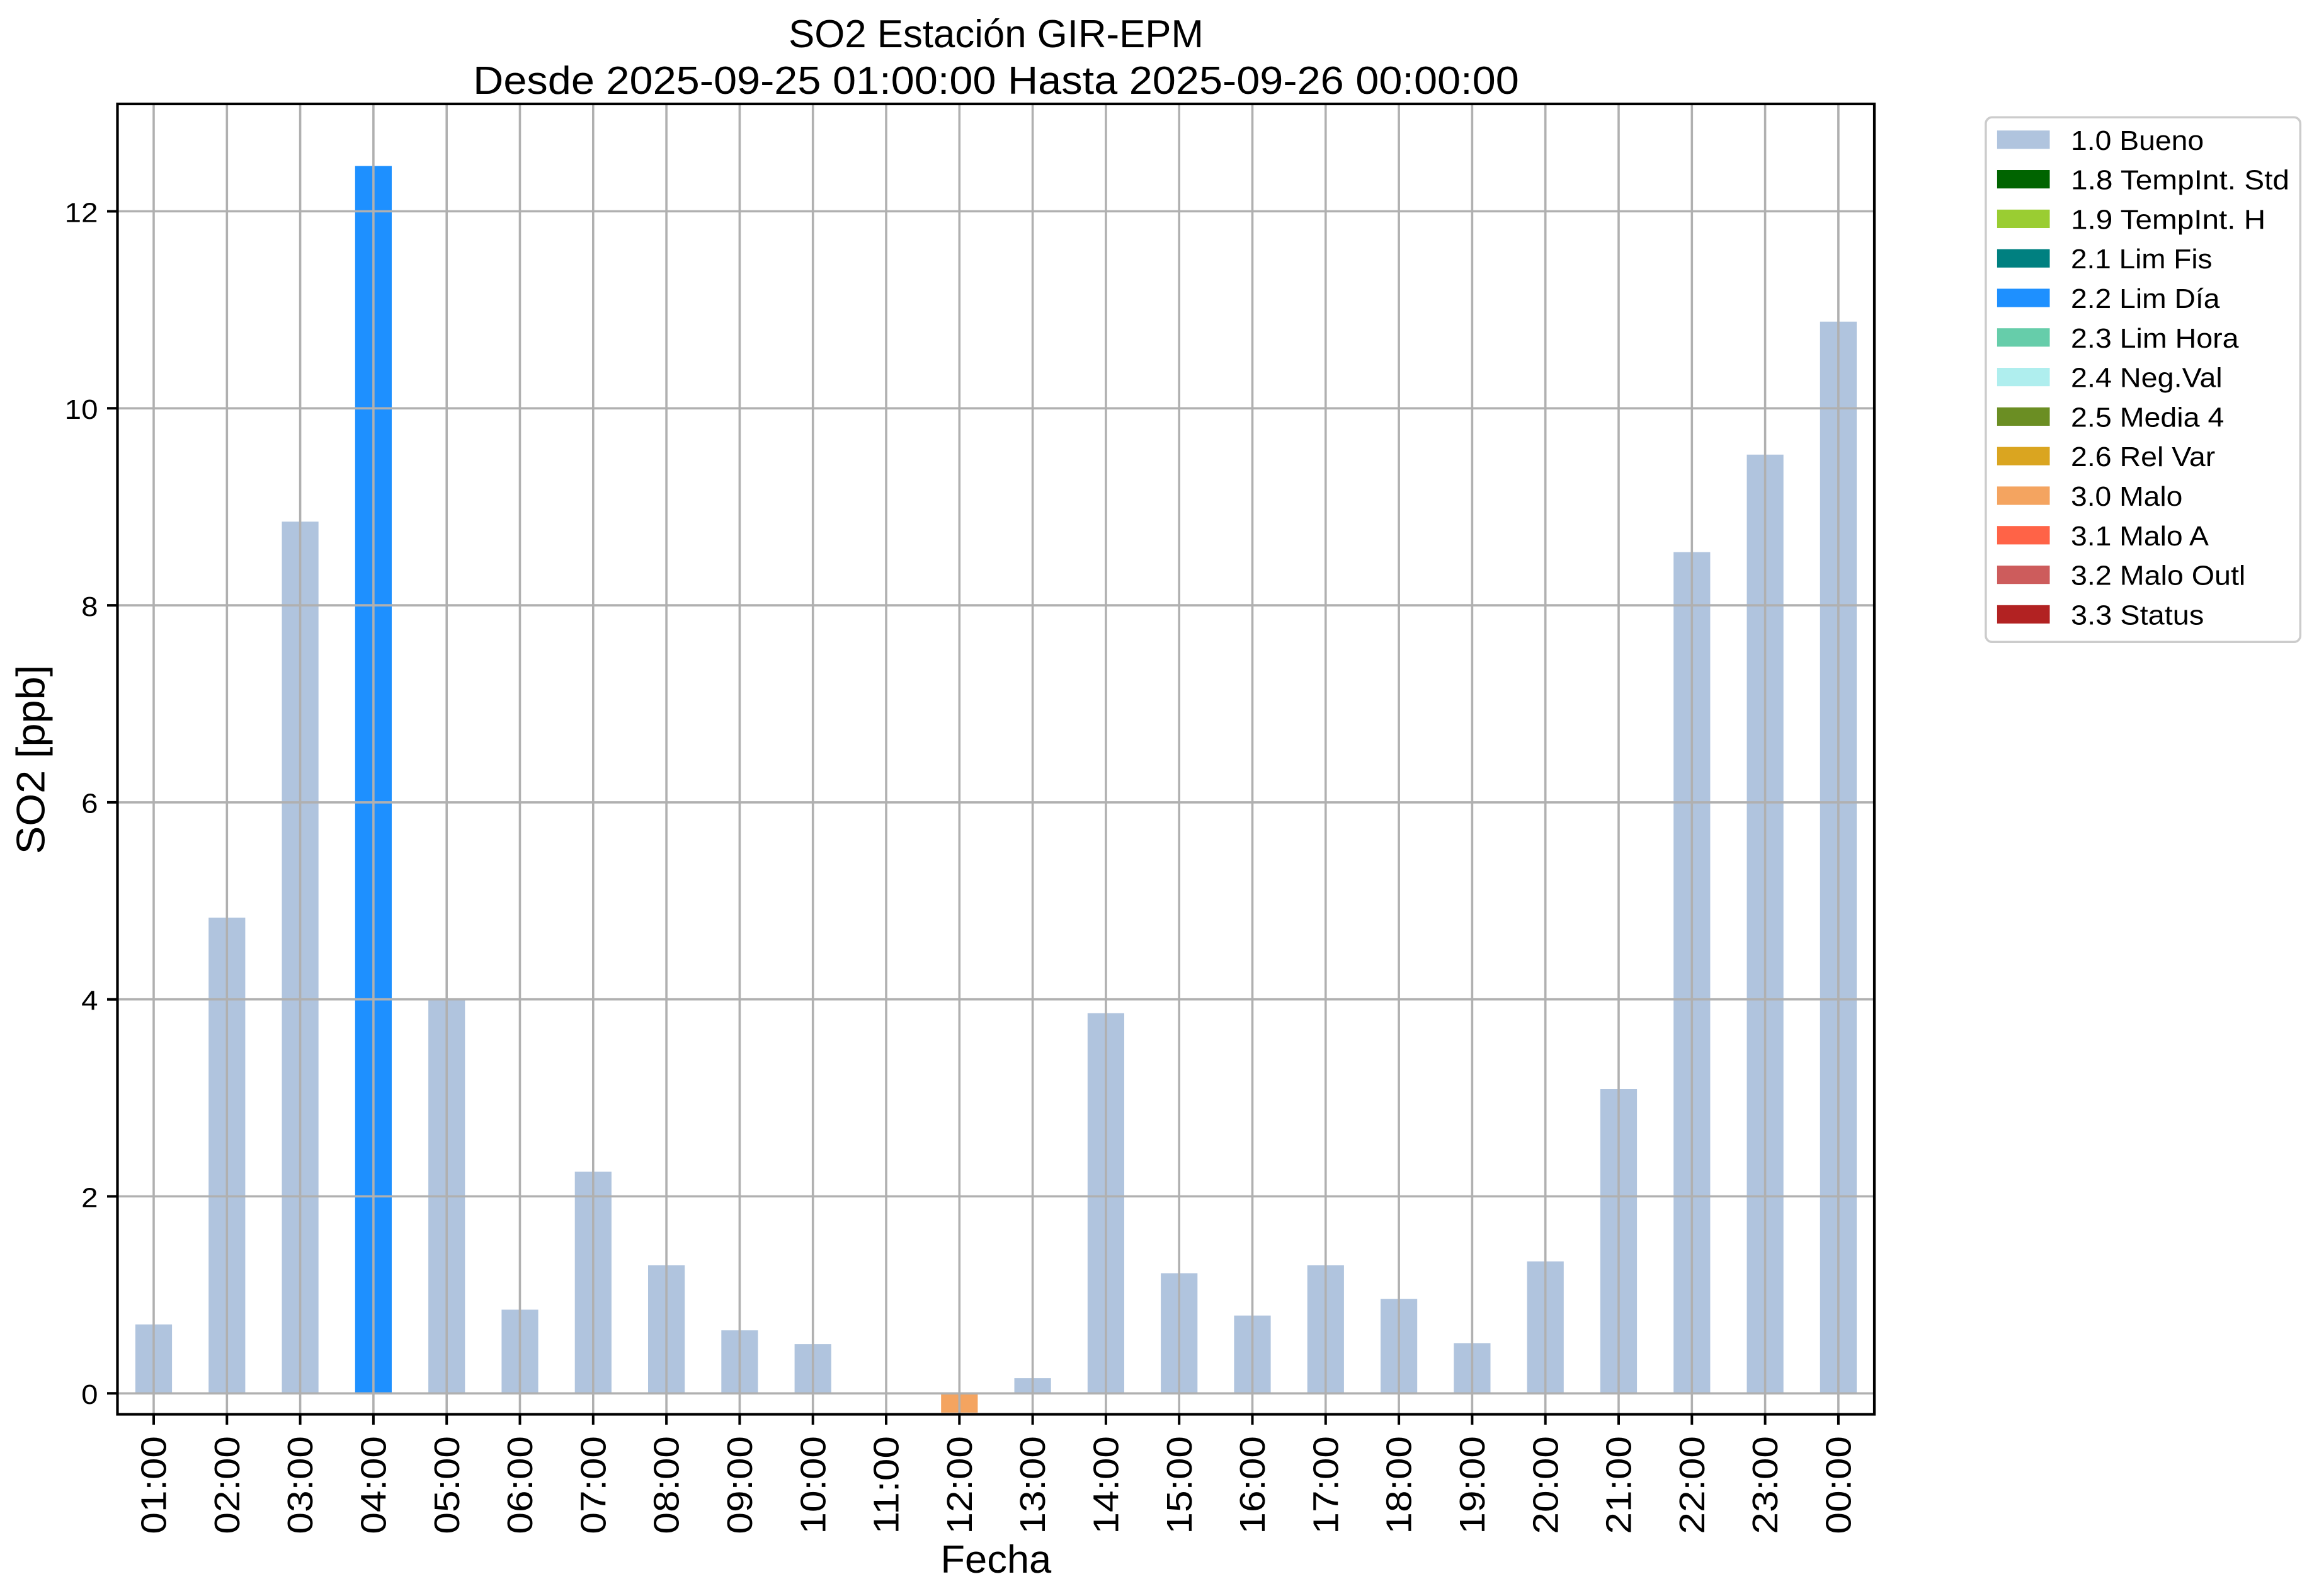 This screenshot has width=2319, height=1596. What do you see at coordinates (995, 1559) in the screenshot?
I see `svg-text: Fecha` at bounding box center [995, 1559].